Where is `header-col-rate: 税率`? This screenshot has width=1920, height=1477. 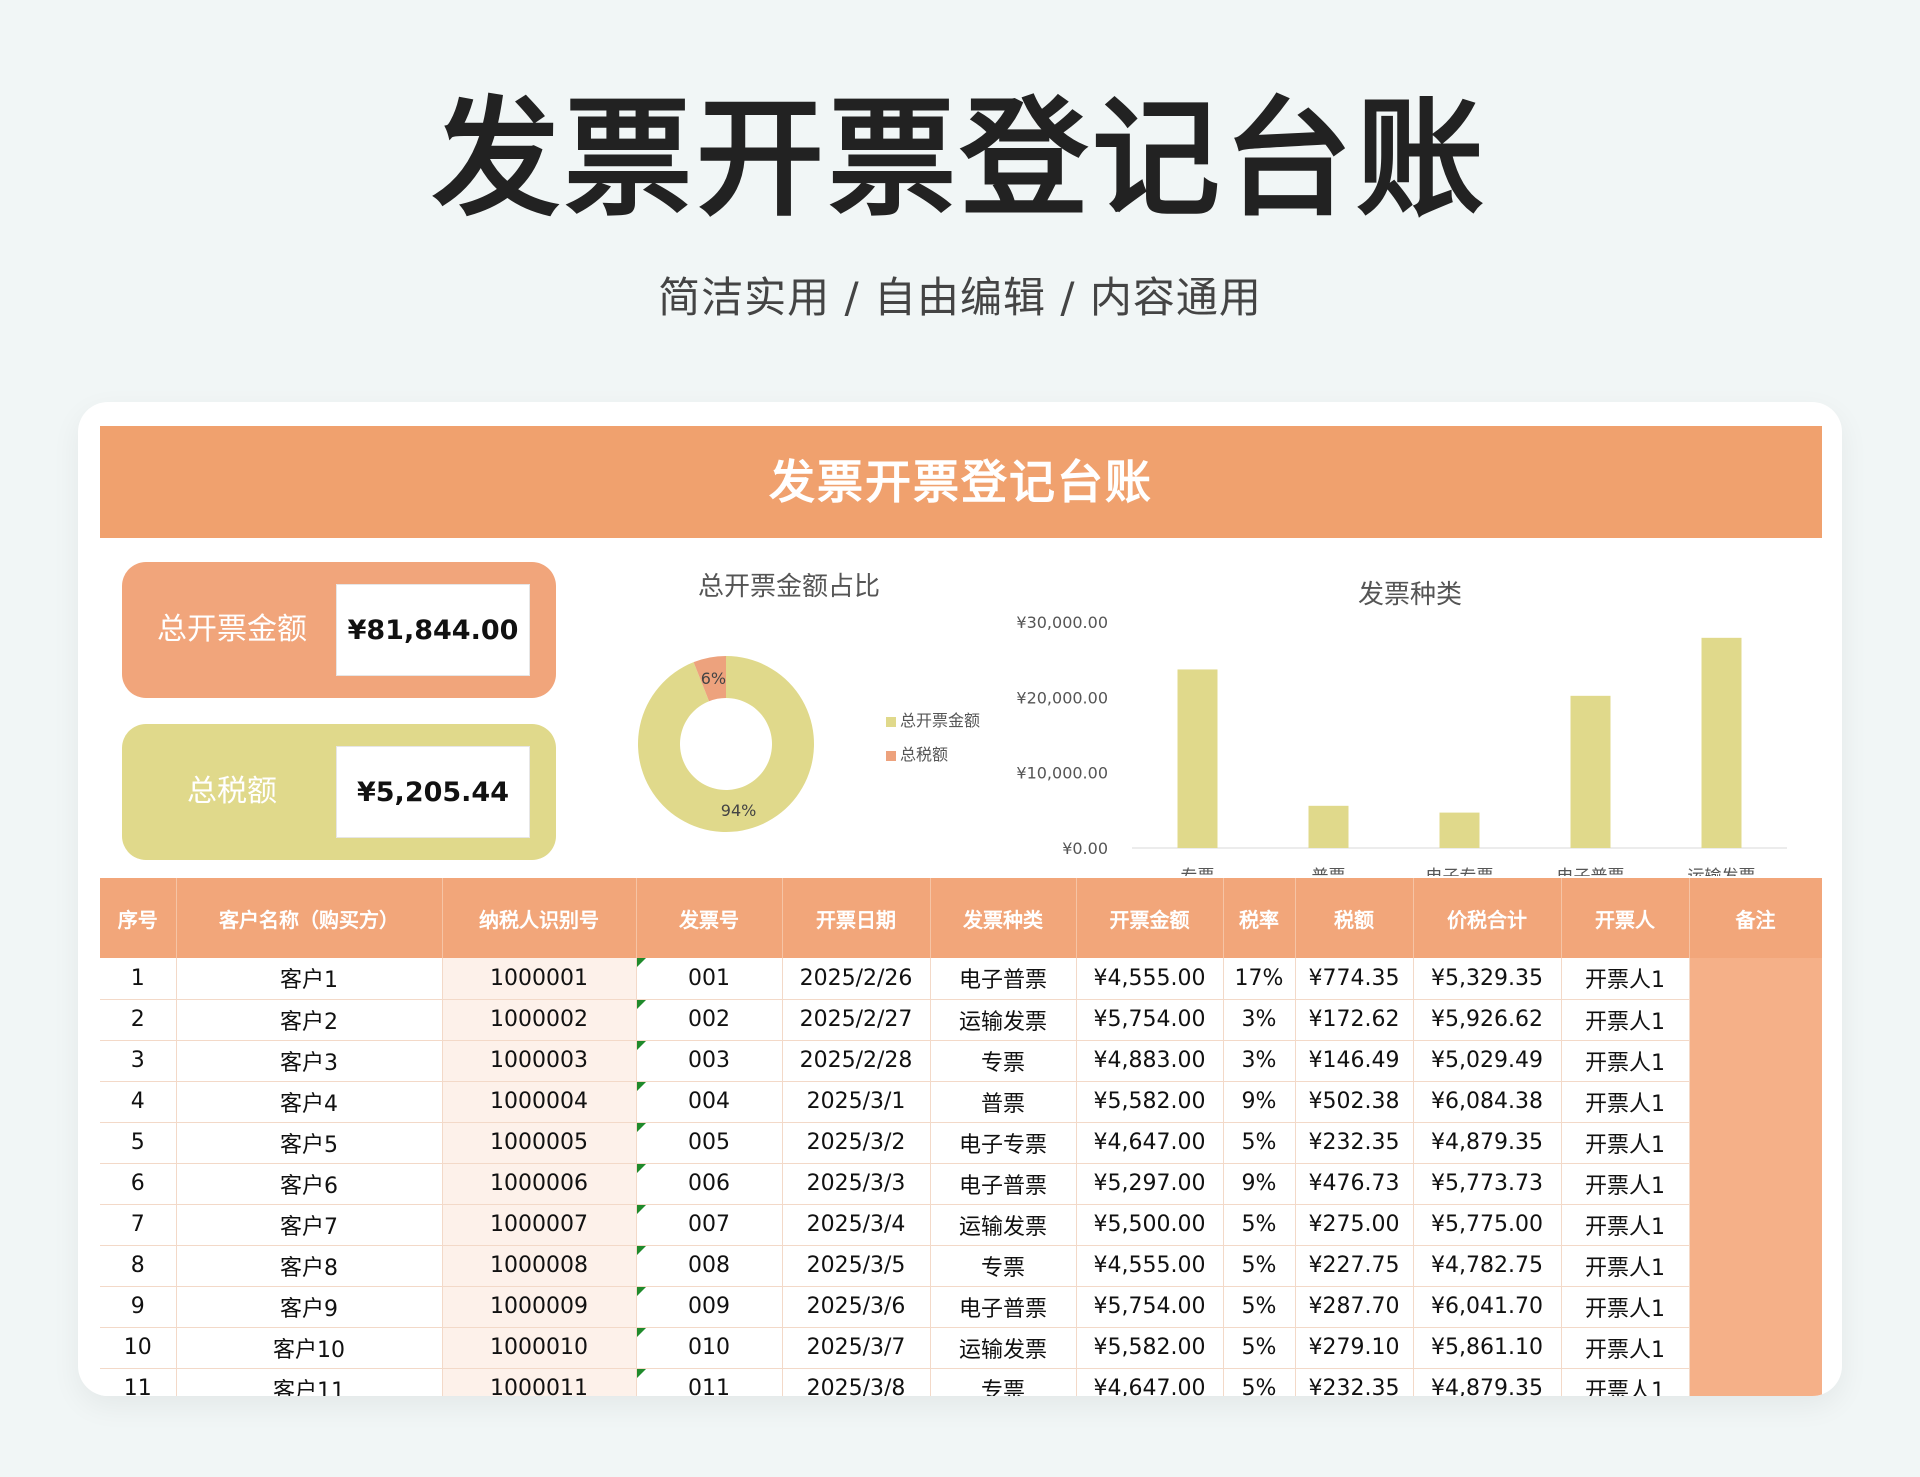 header-col-rate: 税率 is located at coordinates (1259, 918).